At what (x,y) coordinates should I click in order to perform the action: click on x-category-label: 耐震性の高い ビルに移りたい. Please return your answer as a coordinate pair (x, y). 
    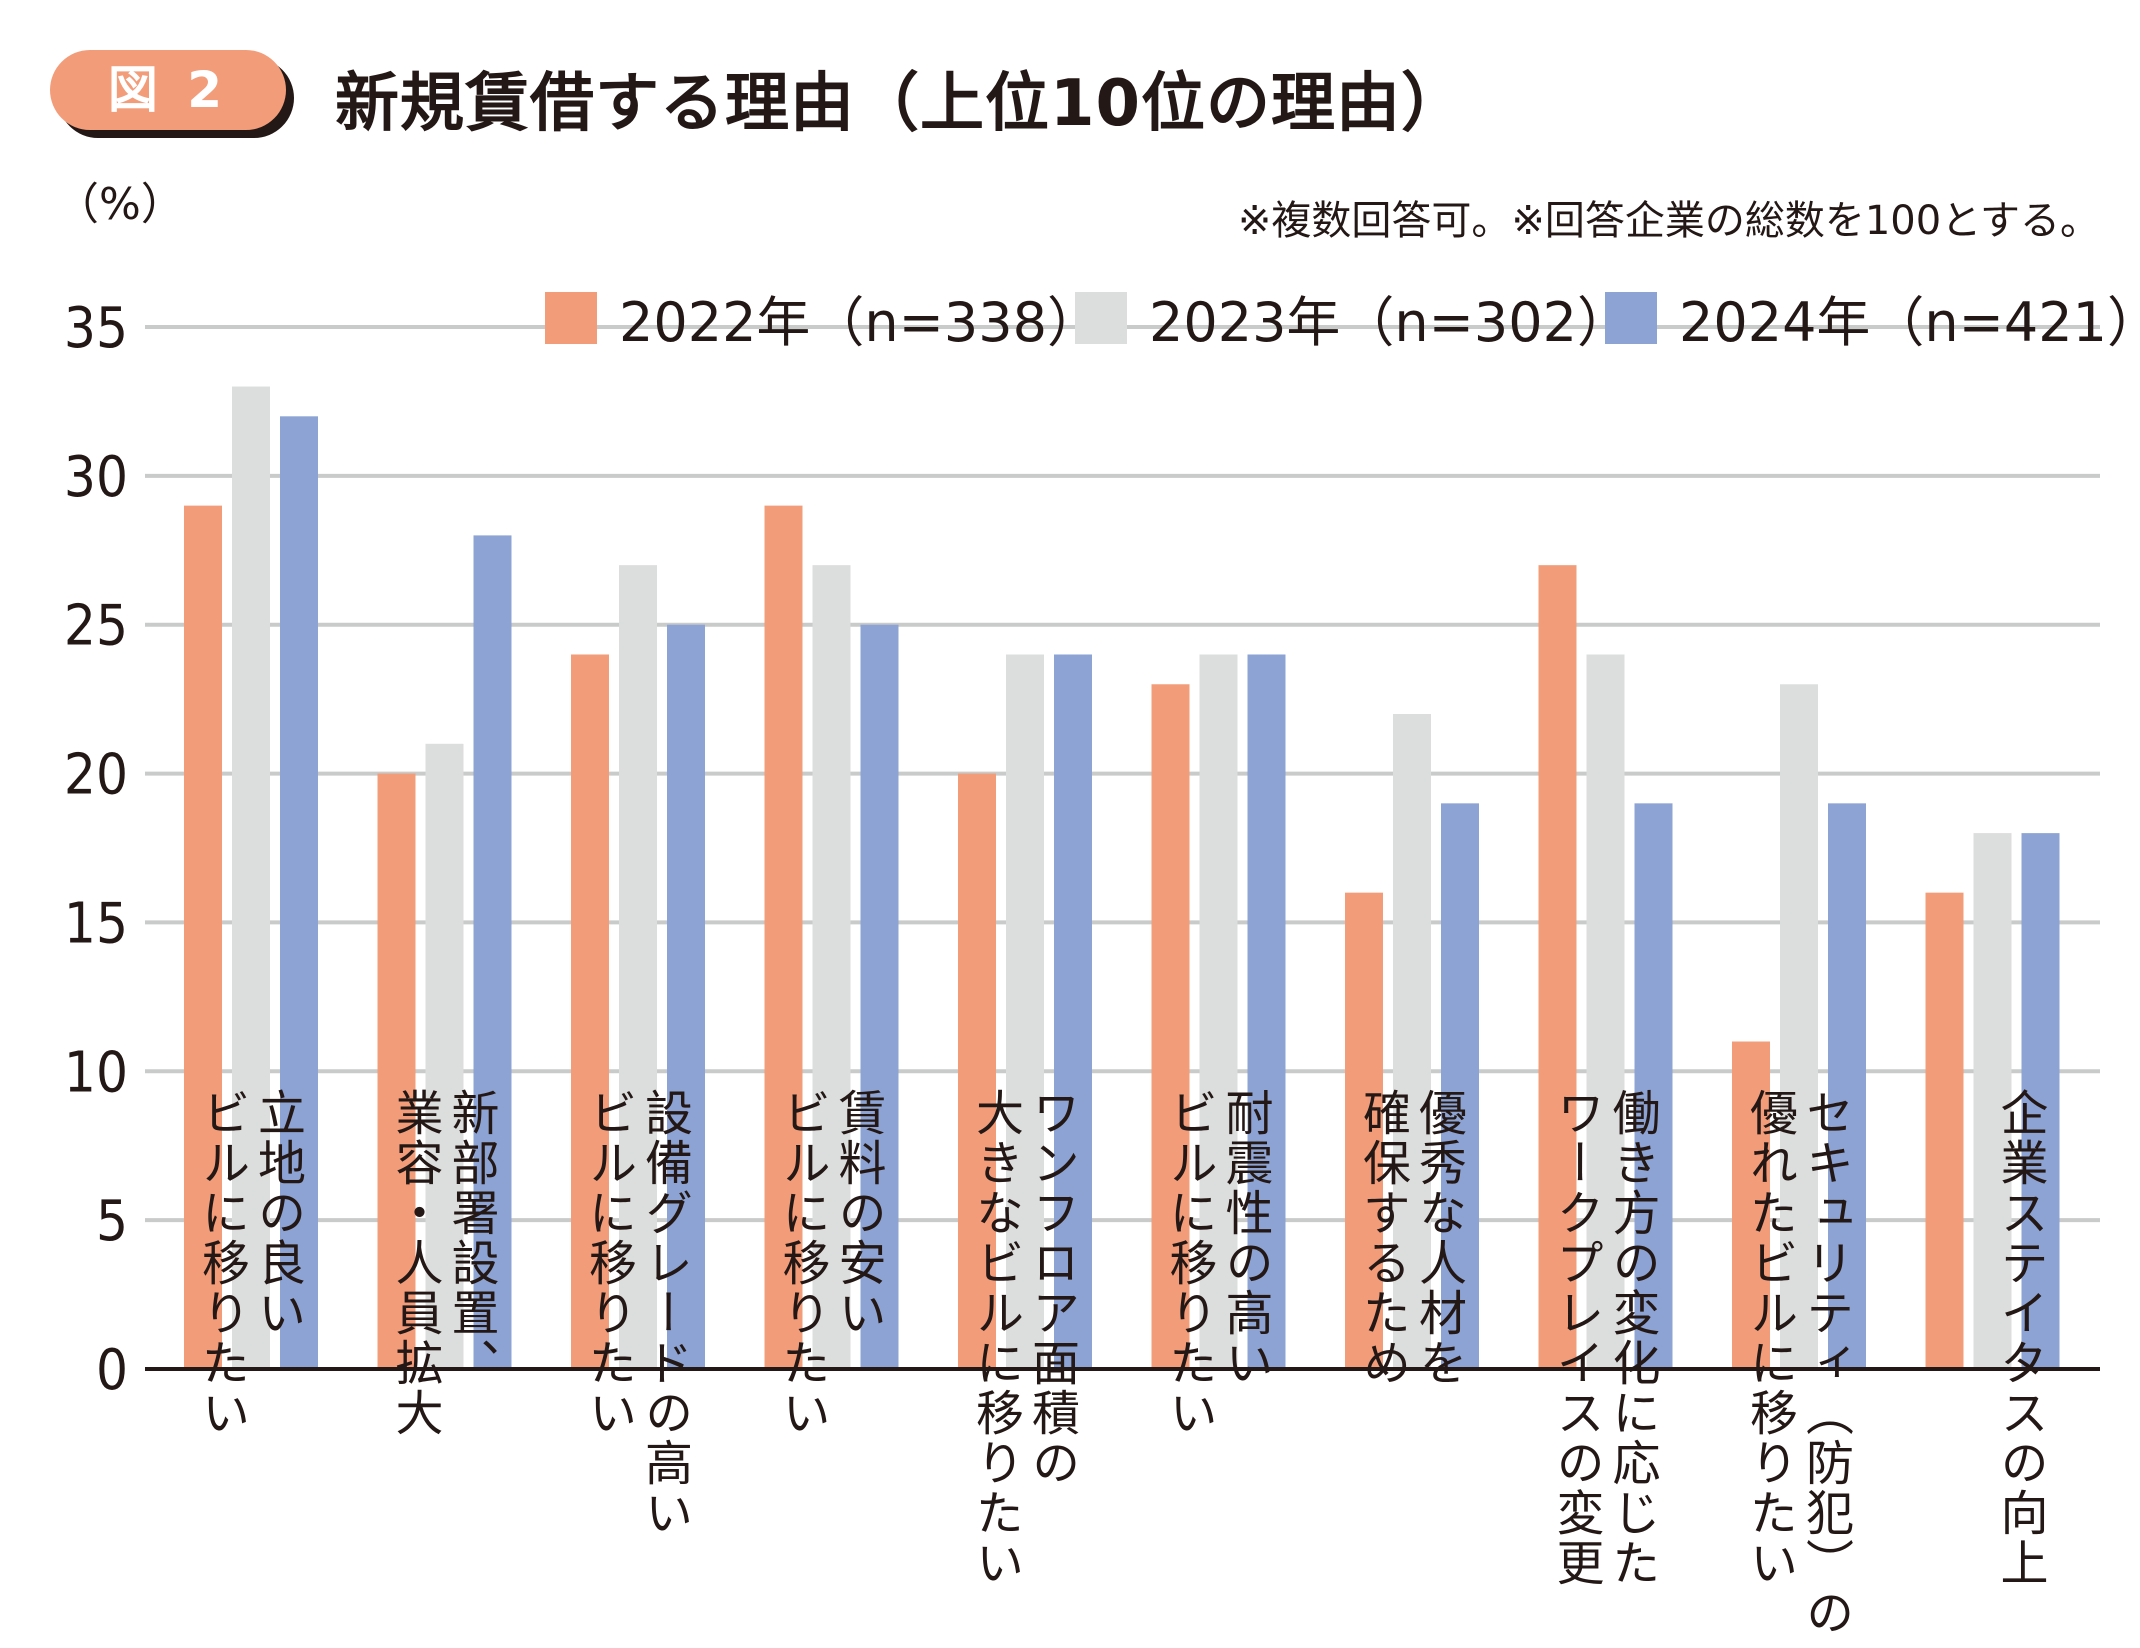
    Looking at the image, I should click on (1216, 1263).